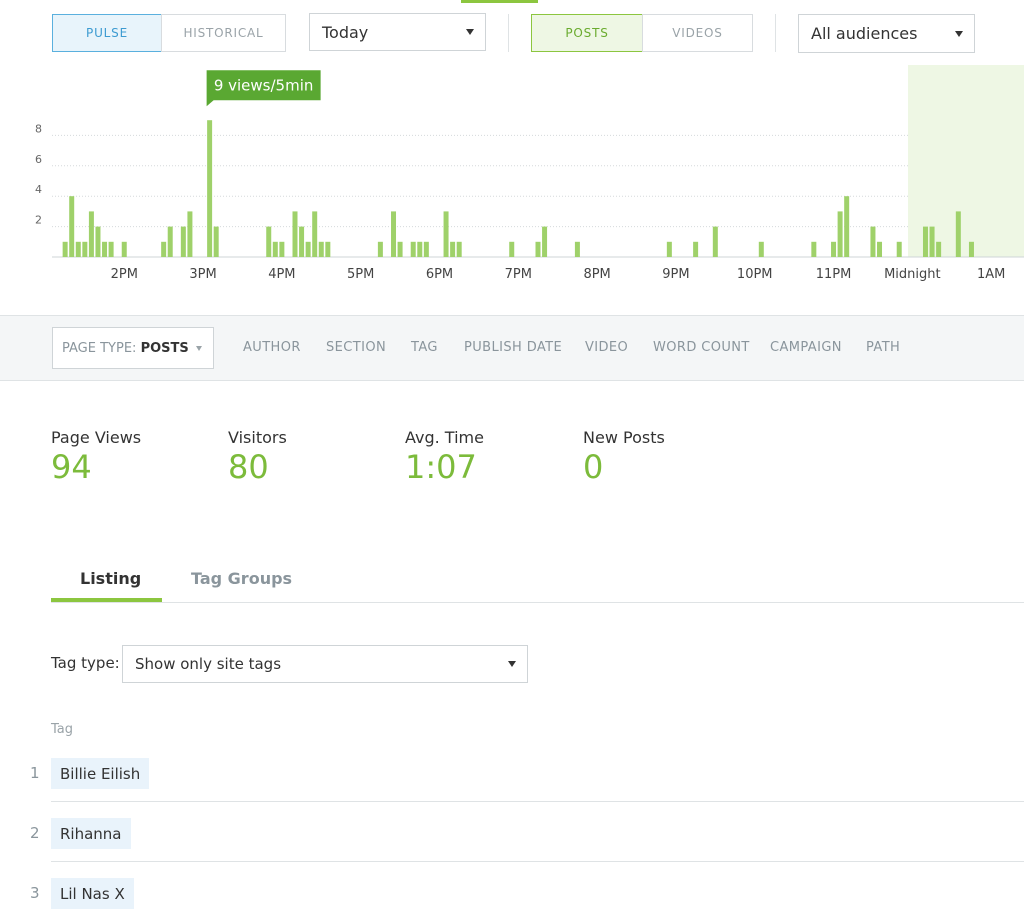 Image resolution: width=1024 pixels, height=920 pixels. Describe the element at coordinates (537, 861) in the screenshot. I see `row-separator` at that location.